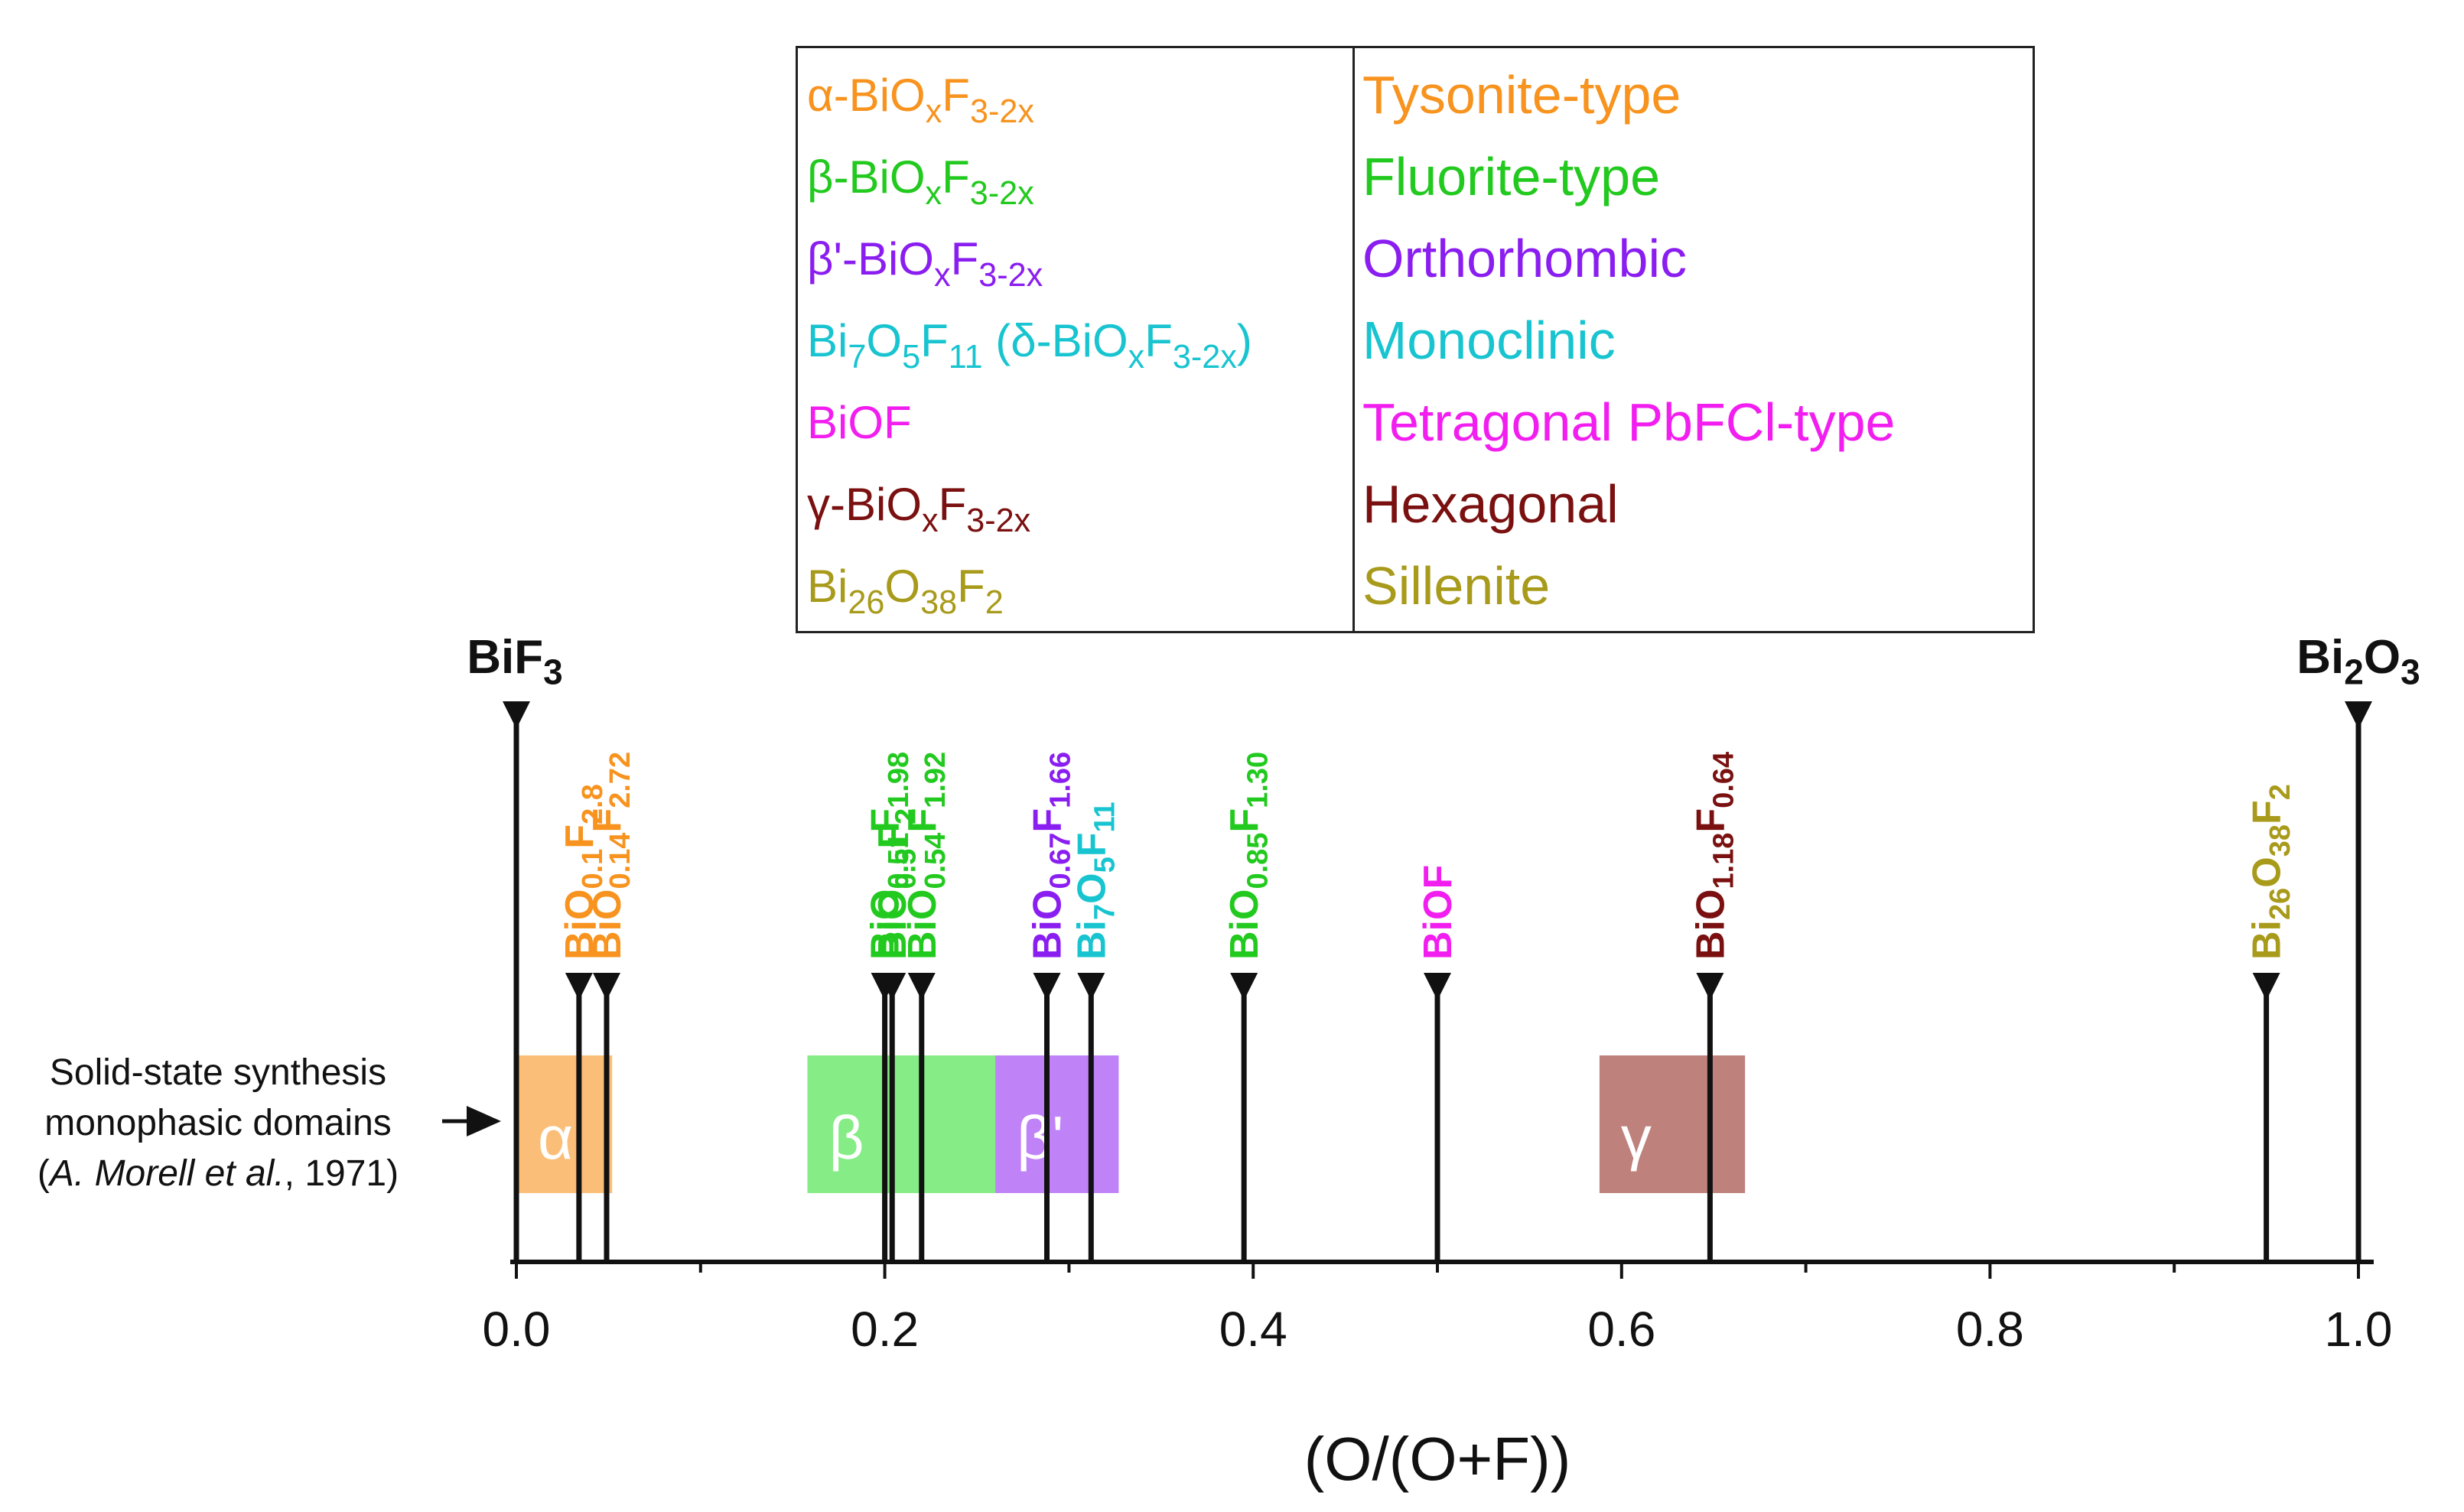 The width and height of the screenshot is (2464, 1512). I want to click on composition-formula-10: Bi26O38F2, so click(2270, 872).